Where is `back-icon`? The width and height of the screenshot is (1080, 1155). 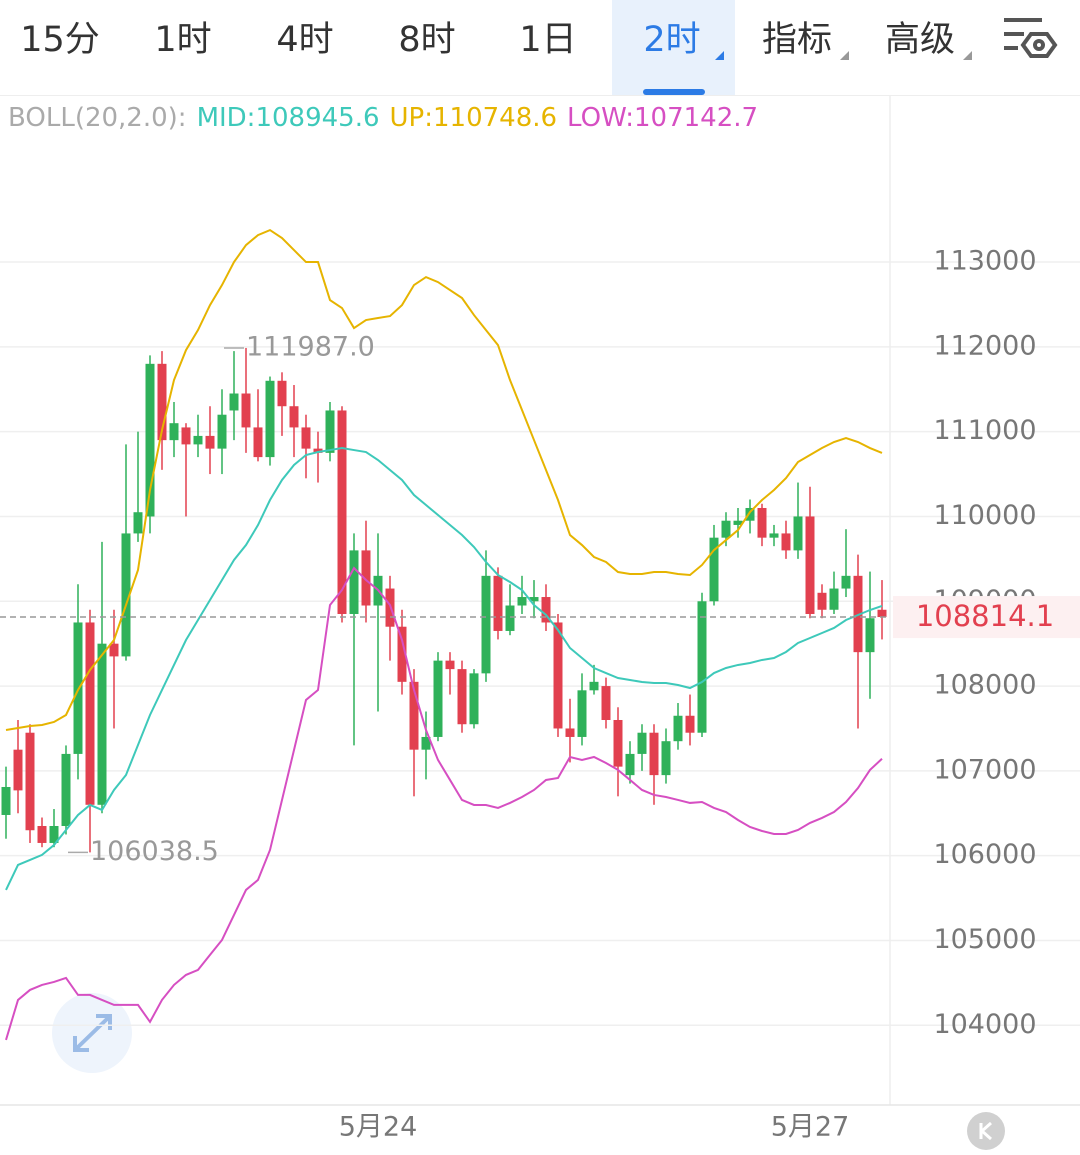
back-icon is located at coordinates (985, 1131).